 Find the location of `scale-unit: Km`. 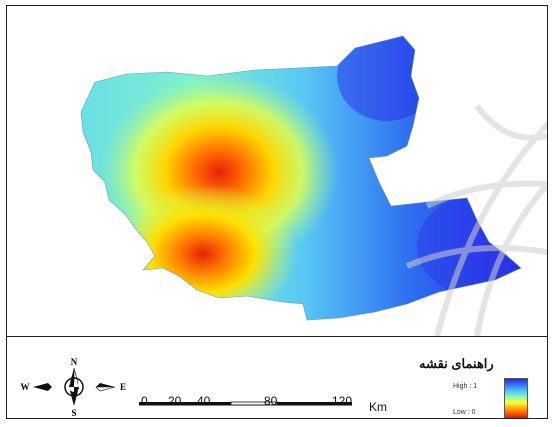

scale-unit: Km is located at coordinates (378, 407).